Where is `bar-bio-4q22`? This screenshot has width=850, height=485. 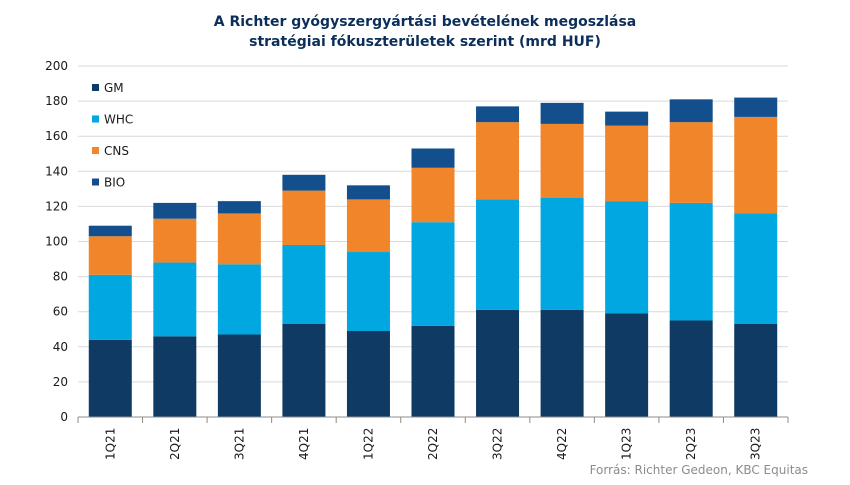 bar-bio-4q22 is located at coordinates (562, 113).